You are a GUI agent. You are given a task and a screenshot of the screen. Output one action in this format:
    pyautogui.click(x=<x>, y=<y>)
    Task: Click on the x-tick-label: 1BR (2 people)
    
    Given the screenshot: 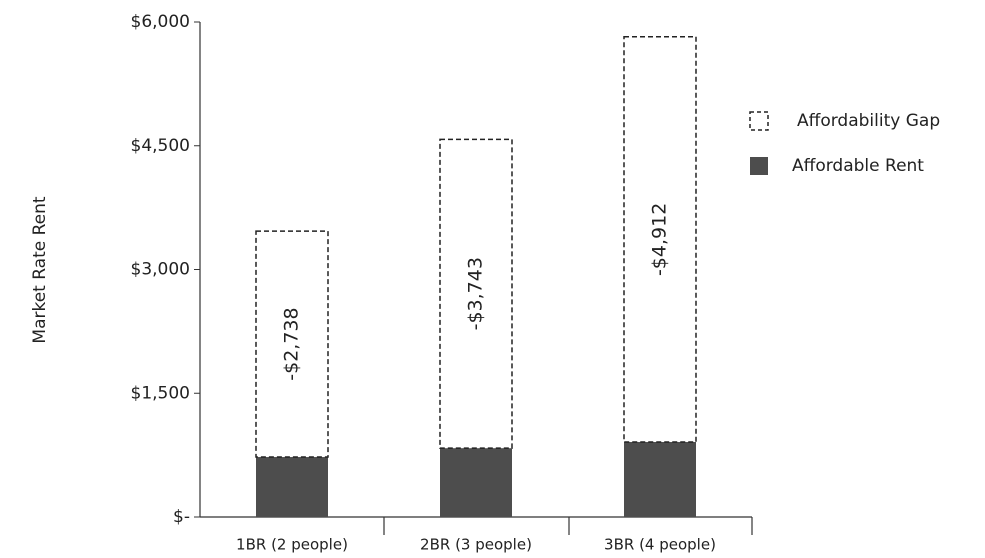 What is the action you would take?
    pyautogui.click(x=292, y=545)
    